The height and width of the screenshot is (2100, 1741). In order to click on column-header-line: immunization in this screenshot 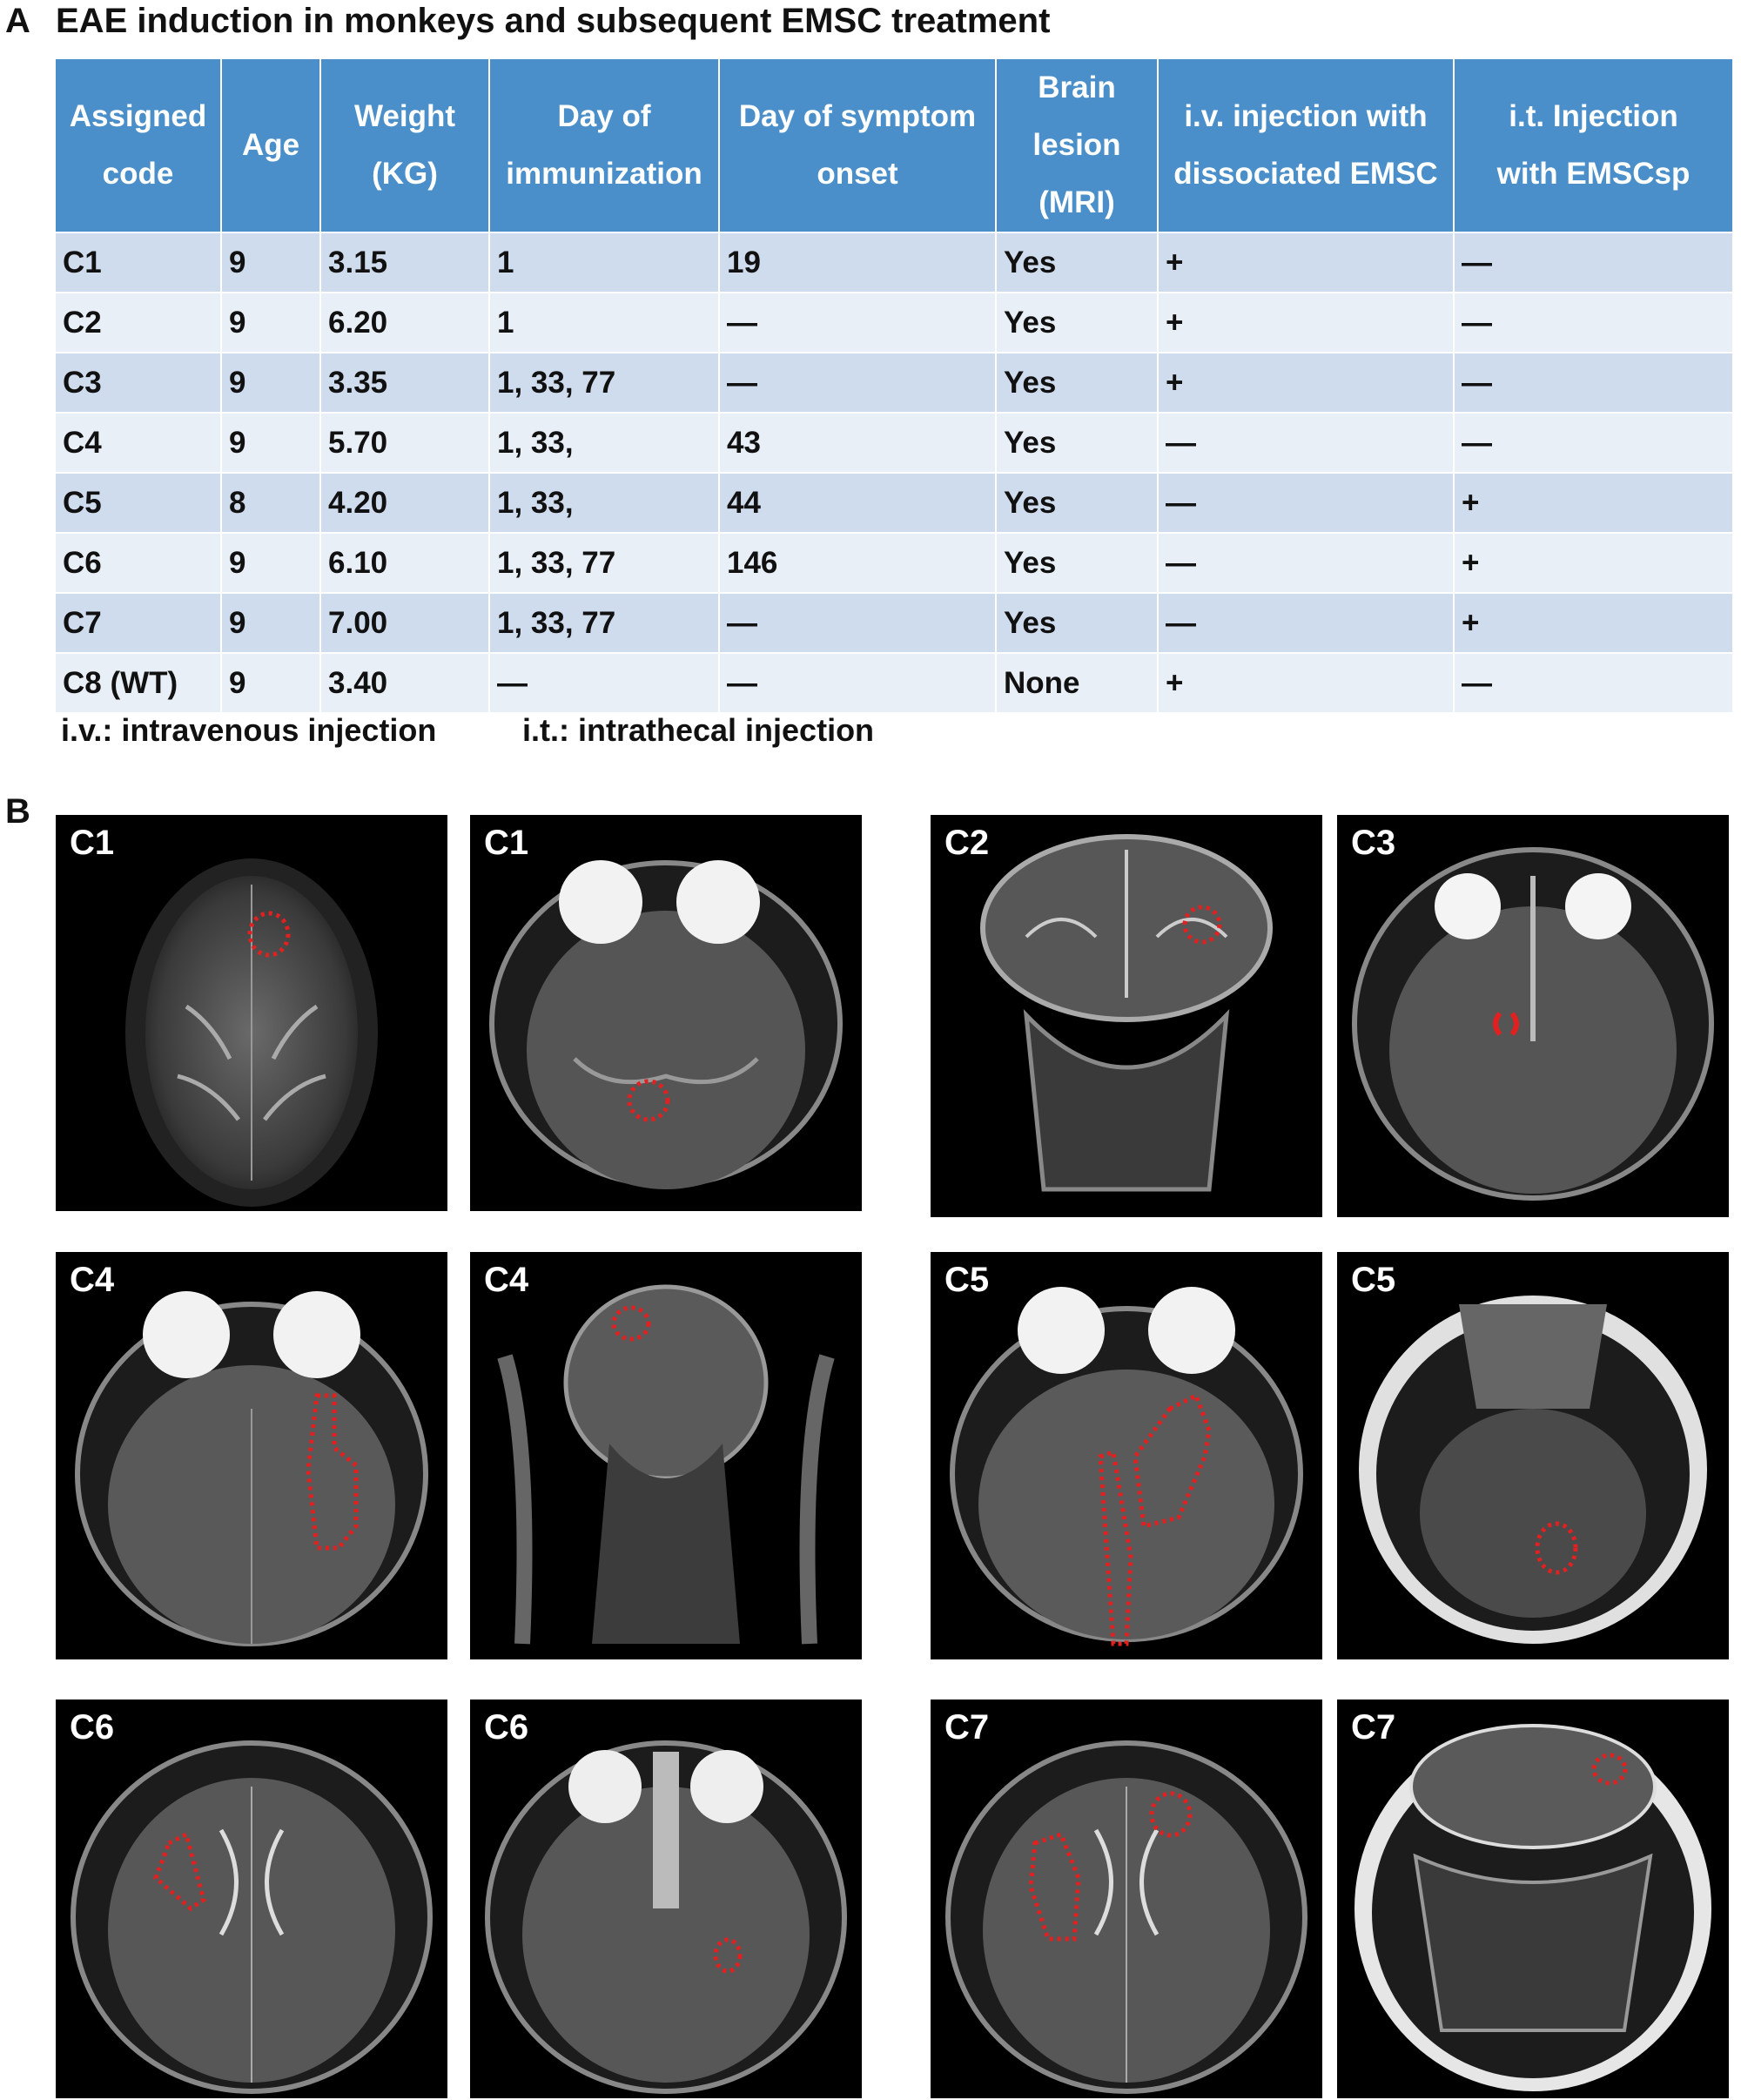, I will do `click(604, 174)`.